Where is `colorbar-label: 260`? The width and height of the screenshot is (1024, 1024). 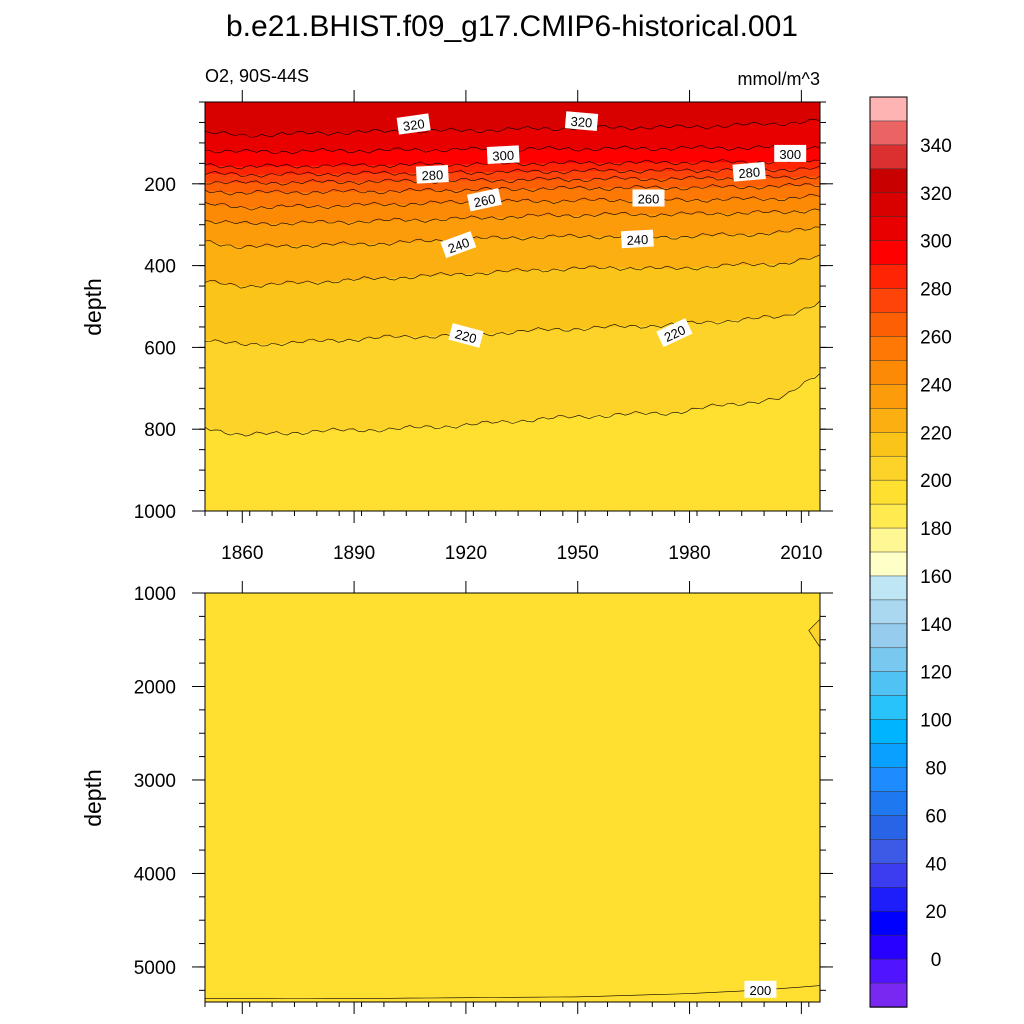 colorbar-label: 260 is located at coordinates (936, 338).